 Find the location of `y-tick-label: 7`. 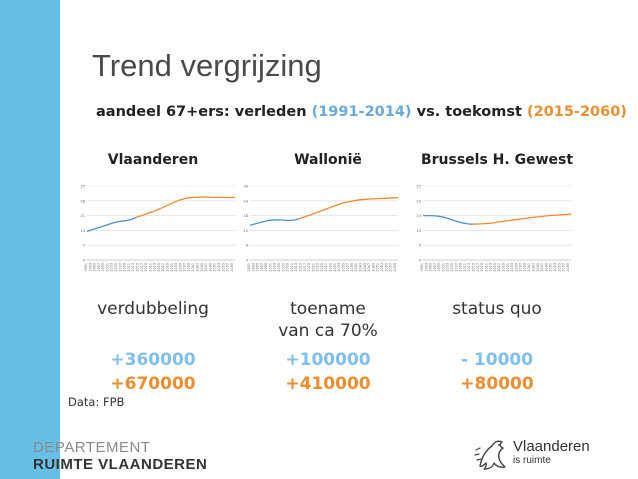

y-tick-label: 7 is located at coordinates (84, 246).